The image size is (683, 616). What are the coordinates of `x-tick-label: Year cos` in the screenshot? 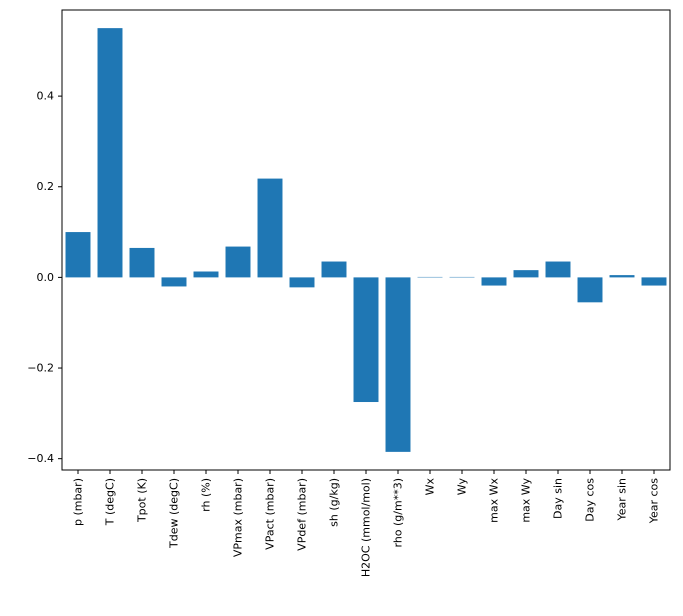 It's located at (654, 501).